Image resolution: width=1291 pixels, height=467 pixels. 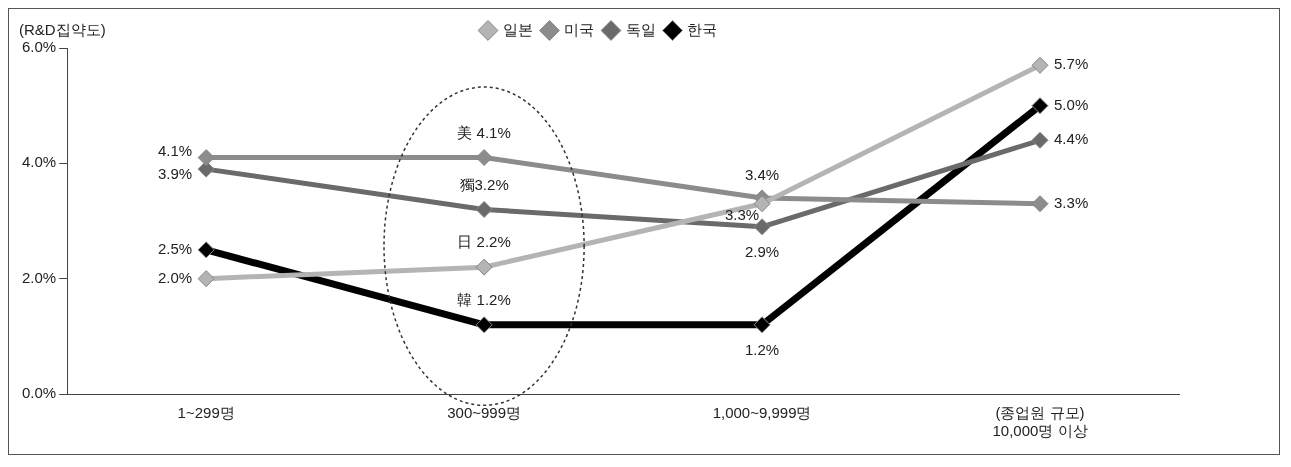 I want to click on y-tick-label: 0.0%, so click(x=39, y=393).